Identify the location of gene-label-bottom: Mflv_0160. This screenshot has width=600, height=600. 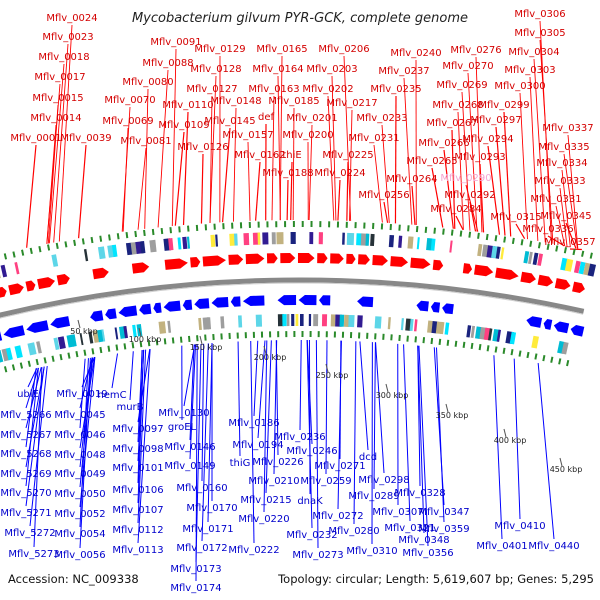
(201, 488).